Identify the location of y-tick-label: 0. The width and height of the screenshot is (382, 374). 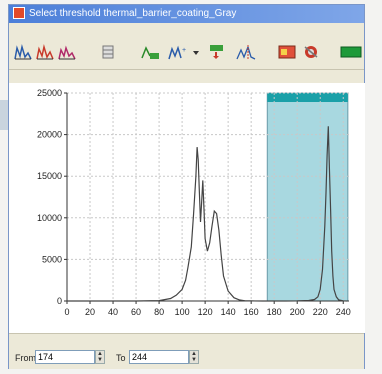
(59, 301).